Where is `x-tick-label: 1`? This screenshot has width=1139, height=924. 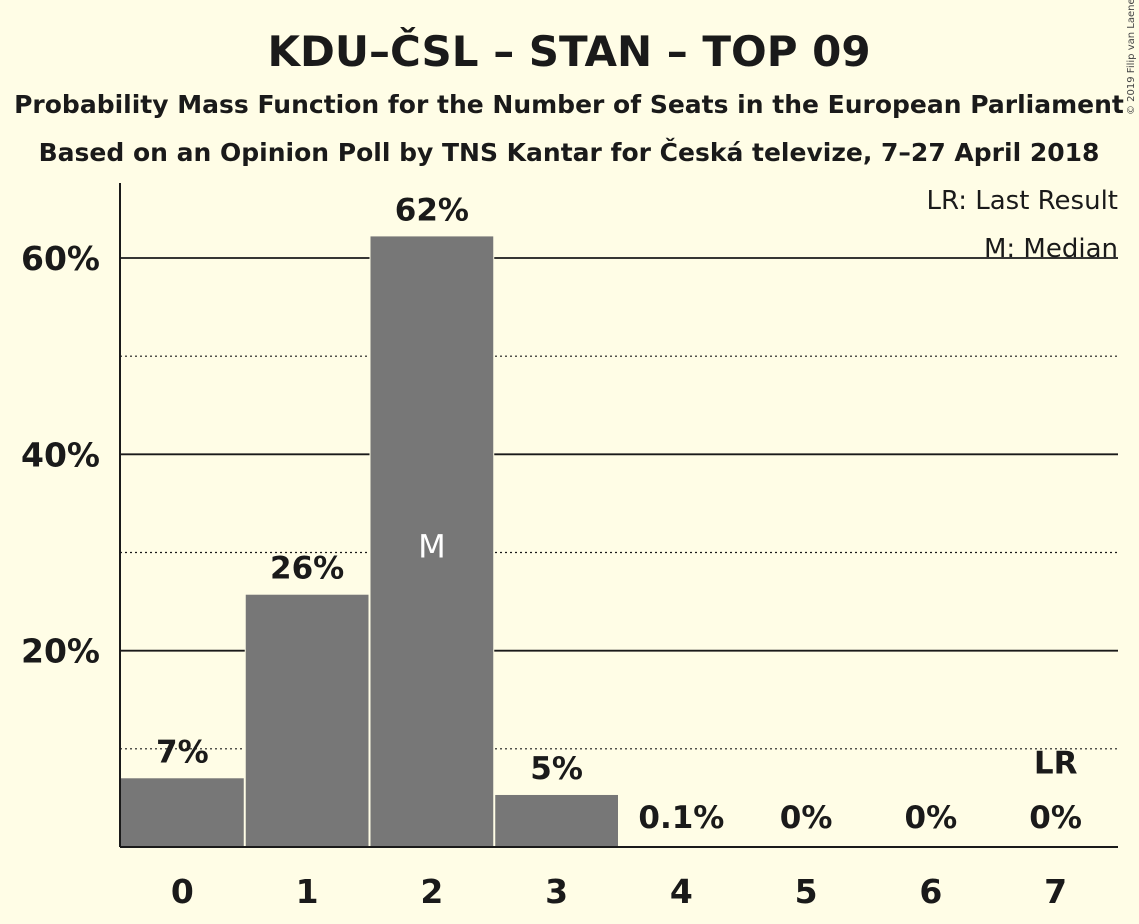
x-tick-label: 1 is located at coordinates (307, 891).